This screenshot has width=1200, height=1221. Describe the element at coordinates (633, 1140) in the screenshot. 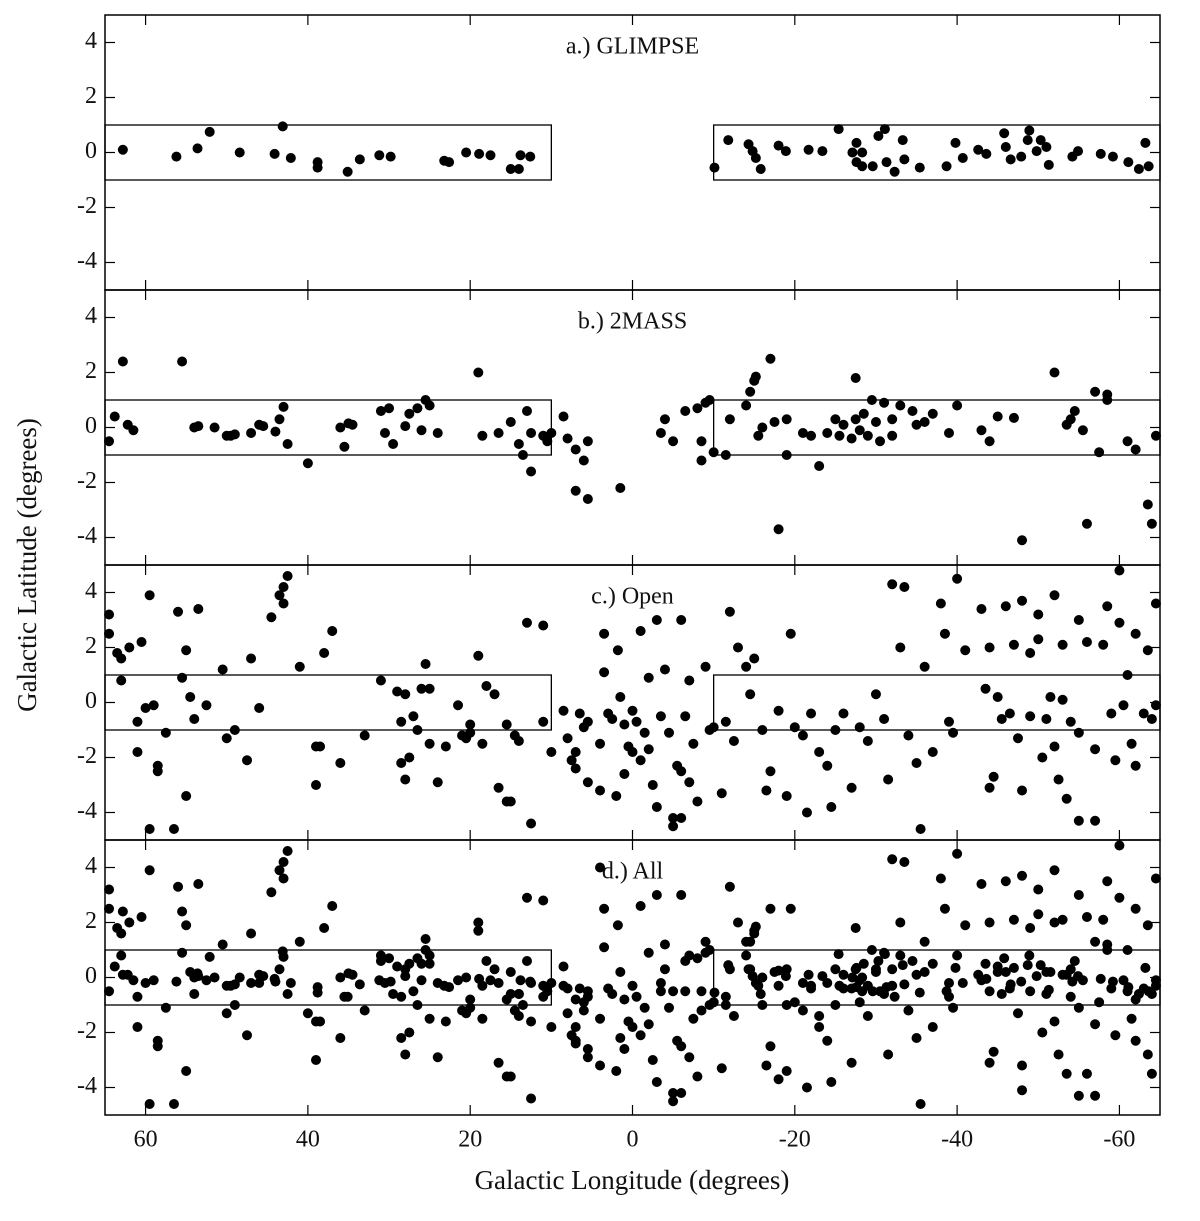

I see `x-tick-label: 0` at that location.